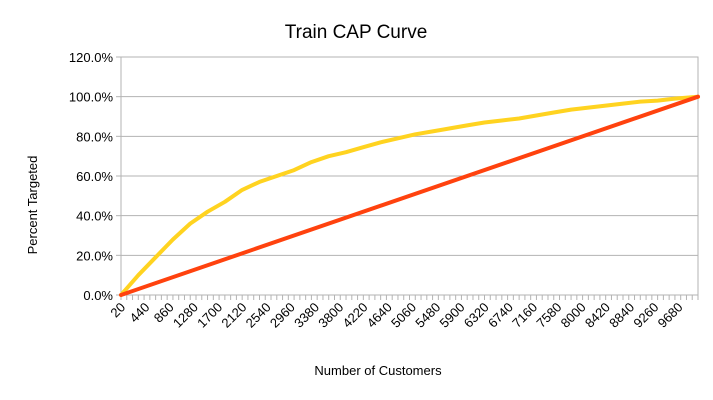 The image size is (713, 400). I want to click on x-tick-label: 4220, so click(355, 315).